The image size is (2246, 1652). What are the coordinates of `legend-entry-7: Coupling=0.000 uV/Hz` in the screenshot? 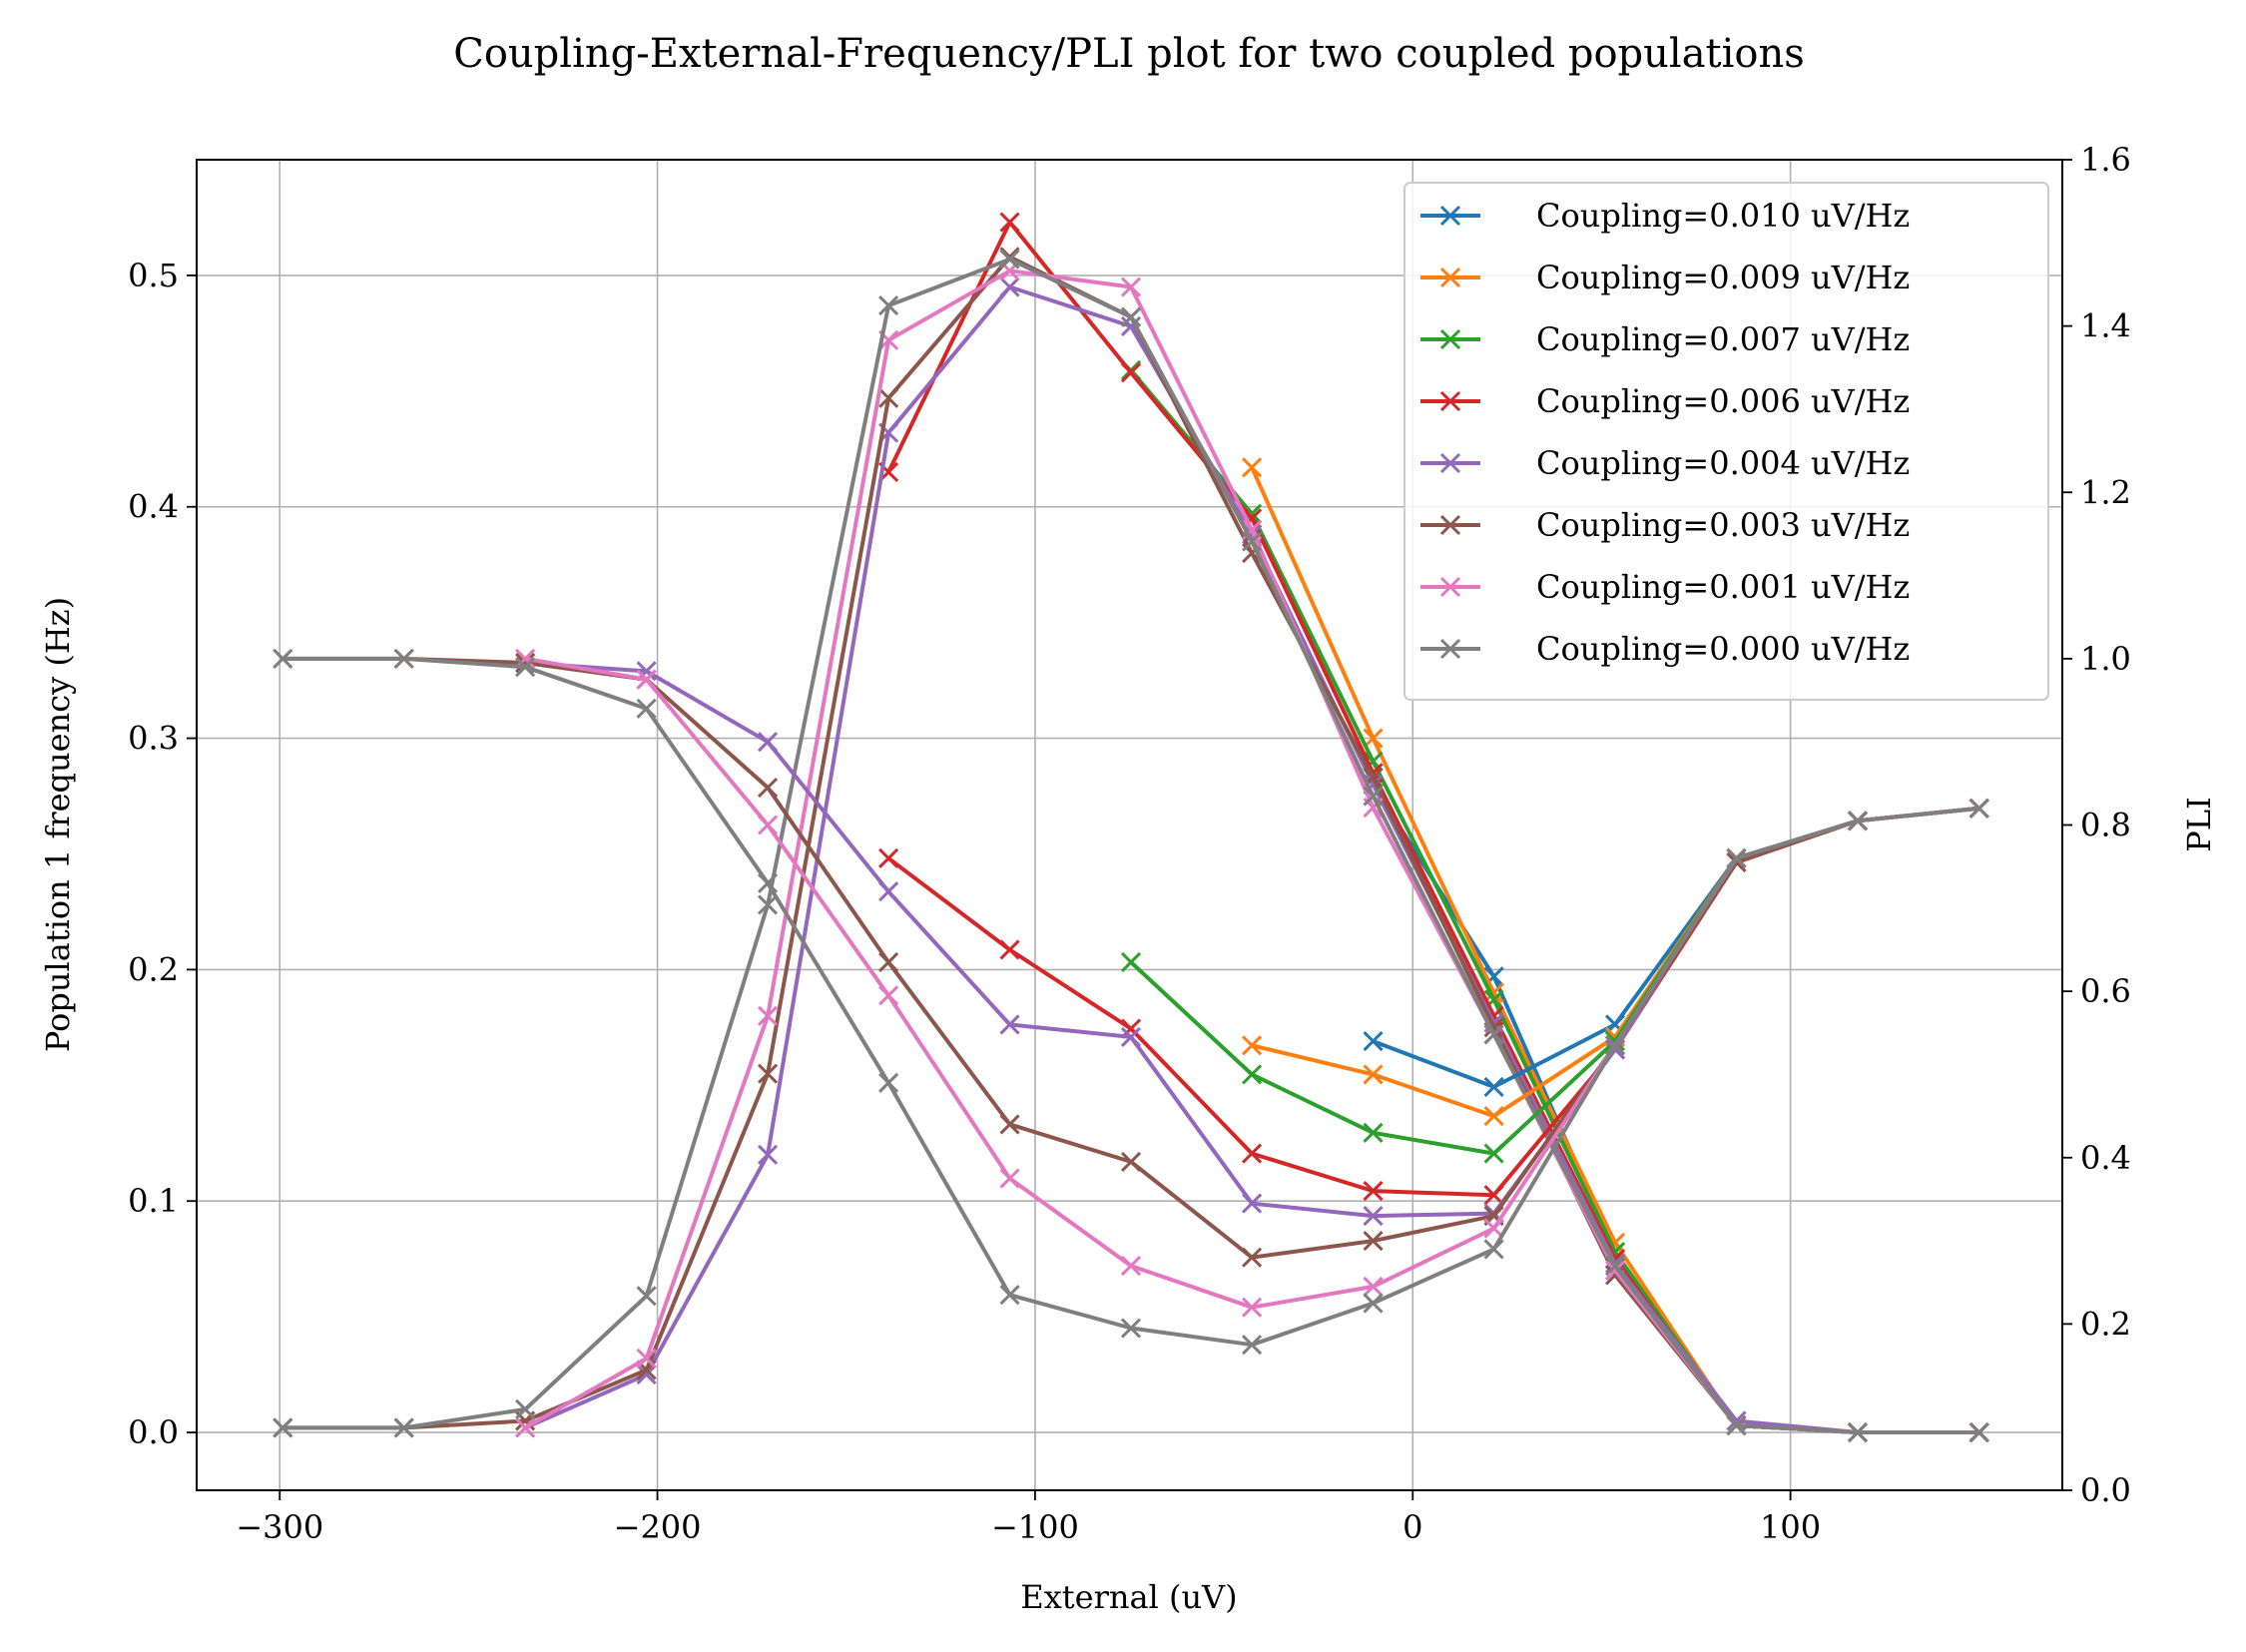 It's located at (1665, 649).